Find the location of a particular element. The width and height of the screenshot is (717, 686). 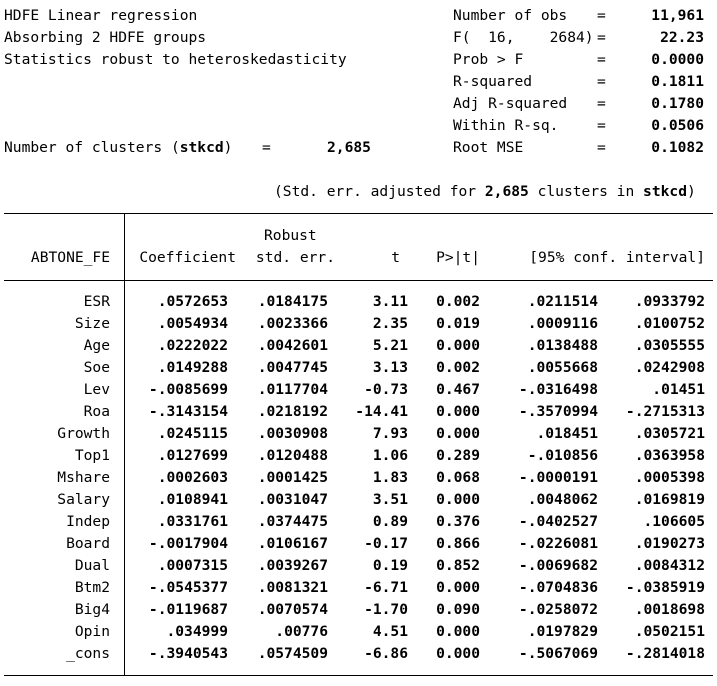

stat-label-withinr2: Within R-sq. is located at coordinates (506, 125).